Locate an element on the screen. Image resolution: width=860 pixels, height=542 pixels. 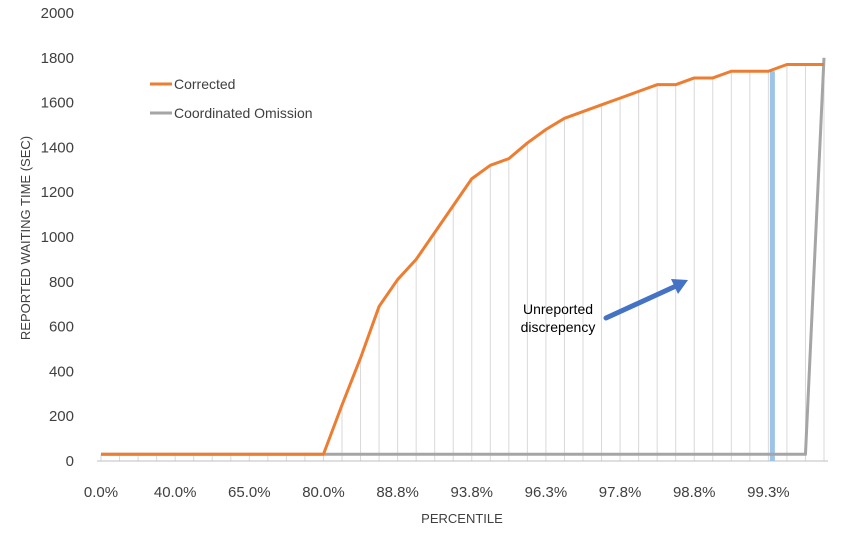
annotation: Unreported discrepency is located at coordinates (604, 307).